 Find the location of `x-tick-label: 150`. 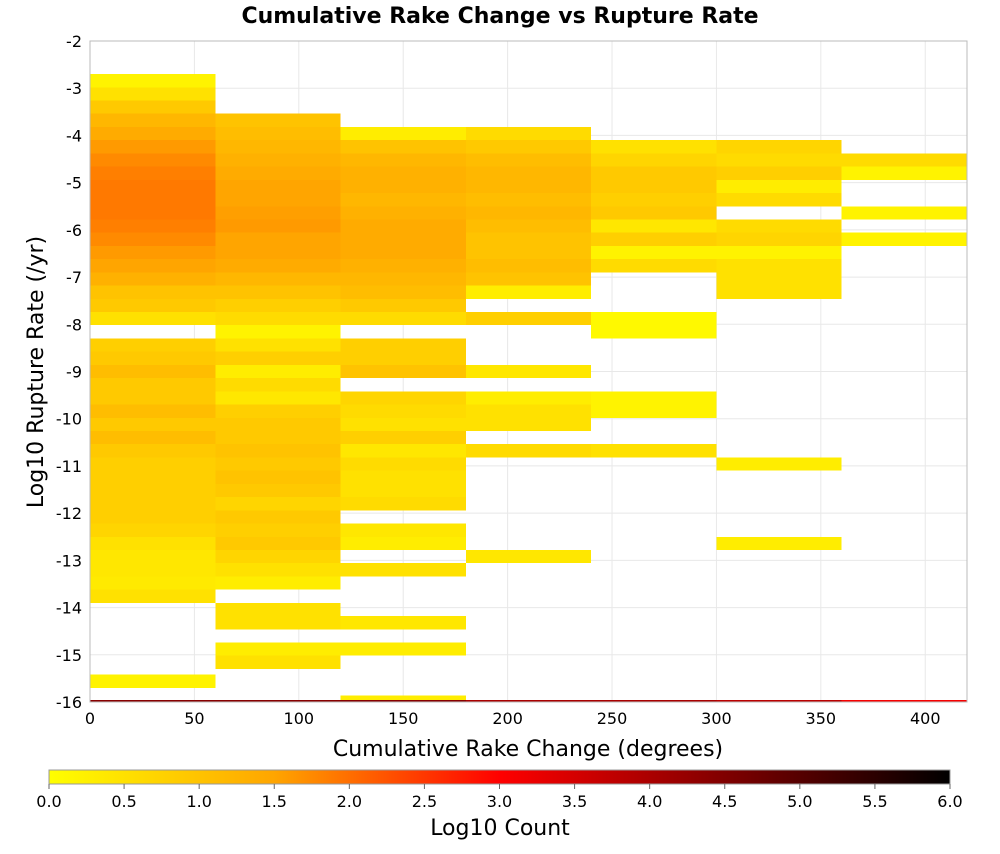

x-tick-label: 150 is located at coordinates (403, 718).